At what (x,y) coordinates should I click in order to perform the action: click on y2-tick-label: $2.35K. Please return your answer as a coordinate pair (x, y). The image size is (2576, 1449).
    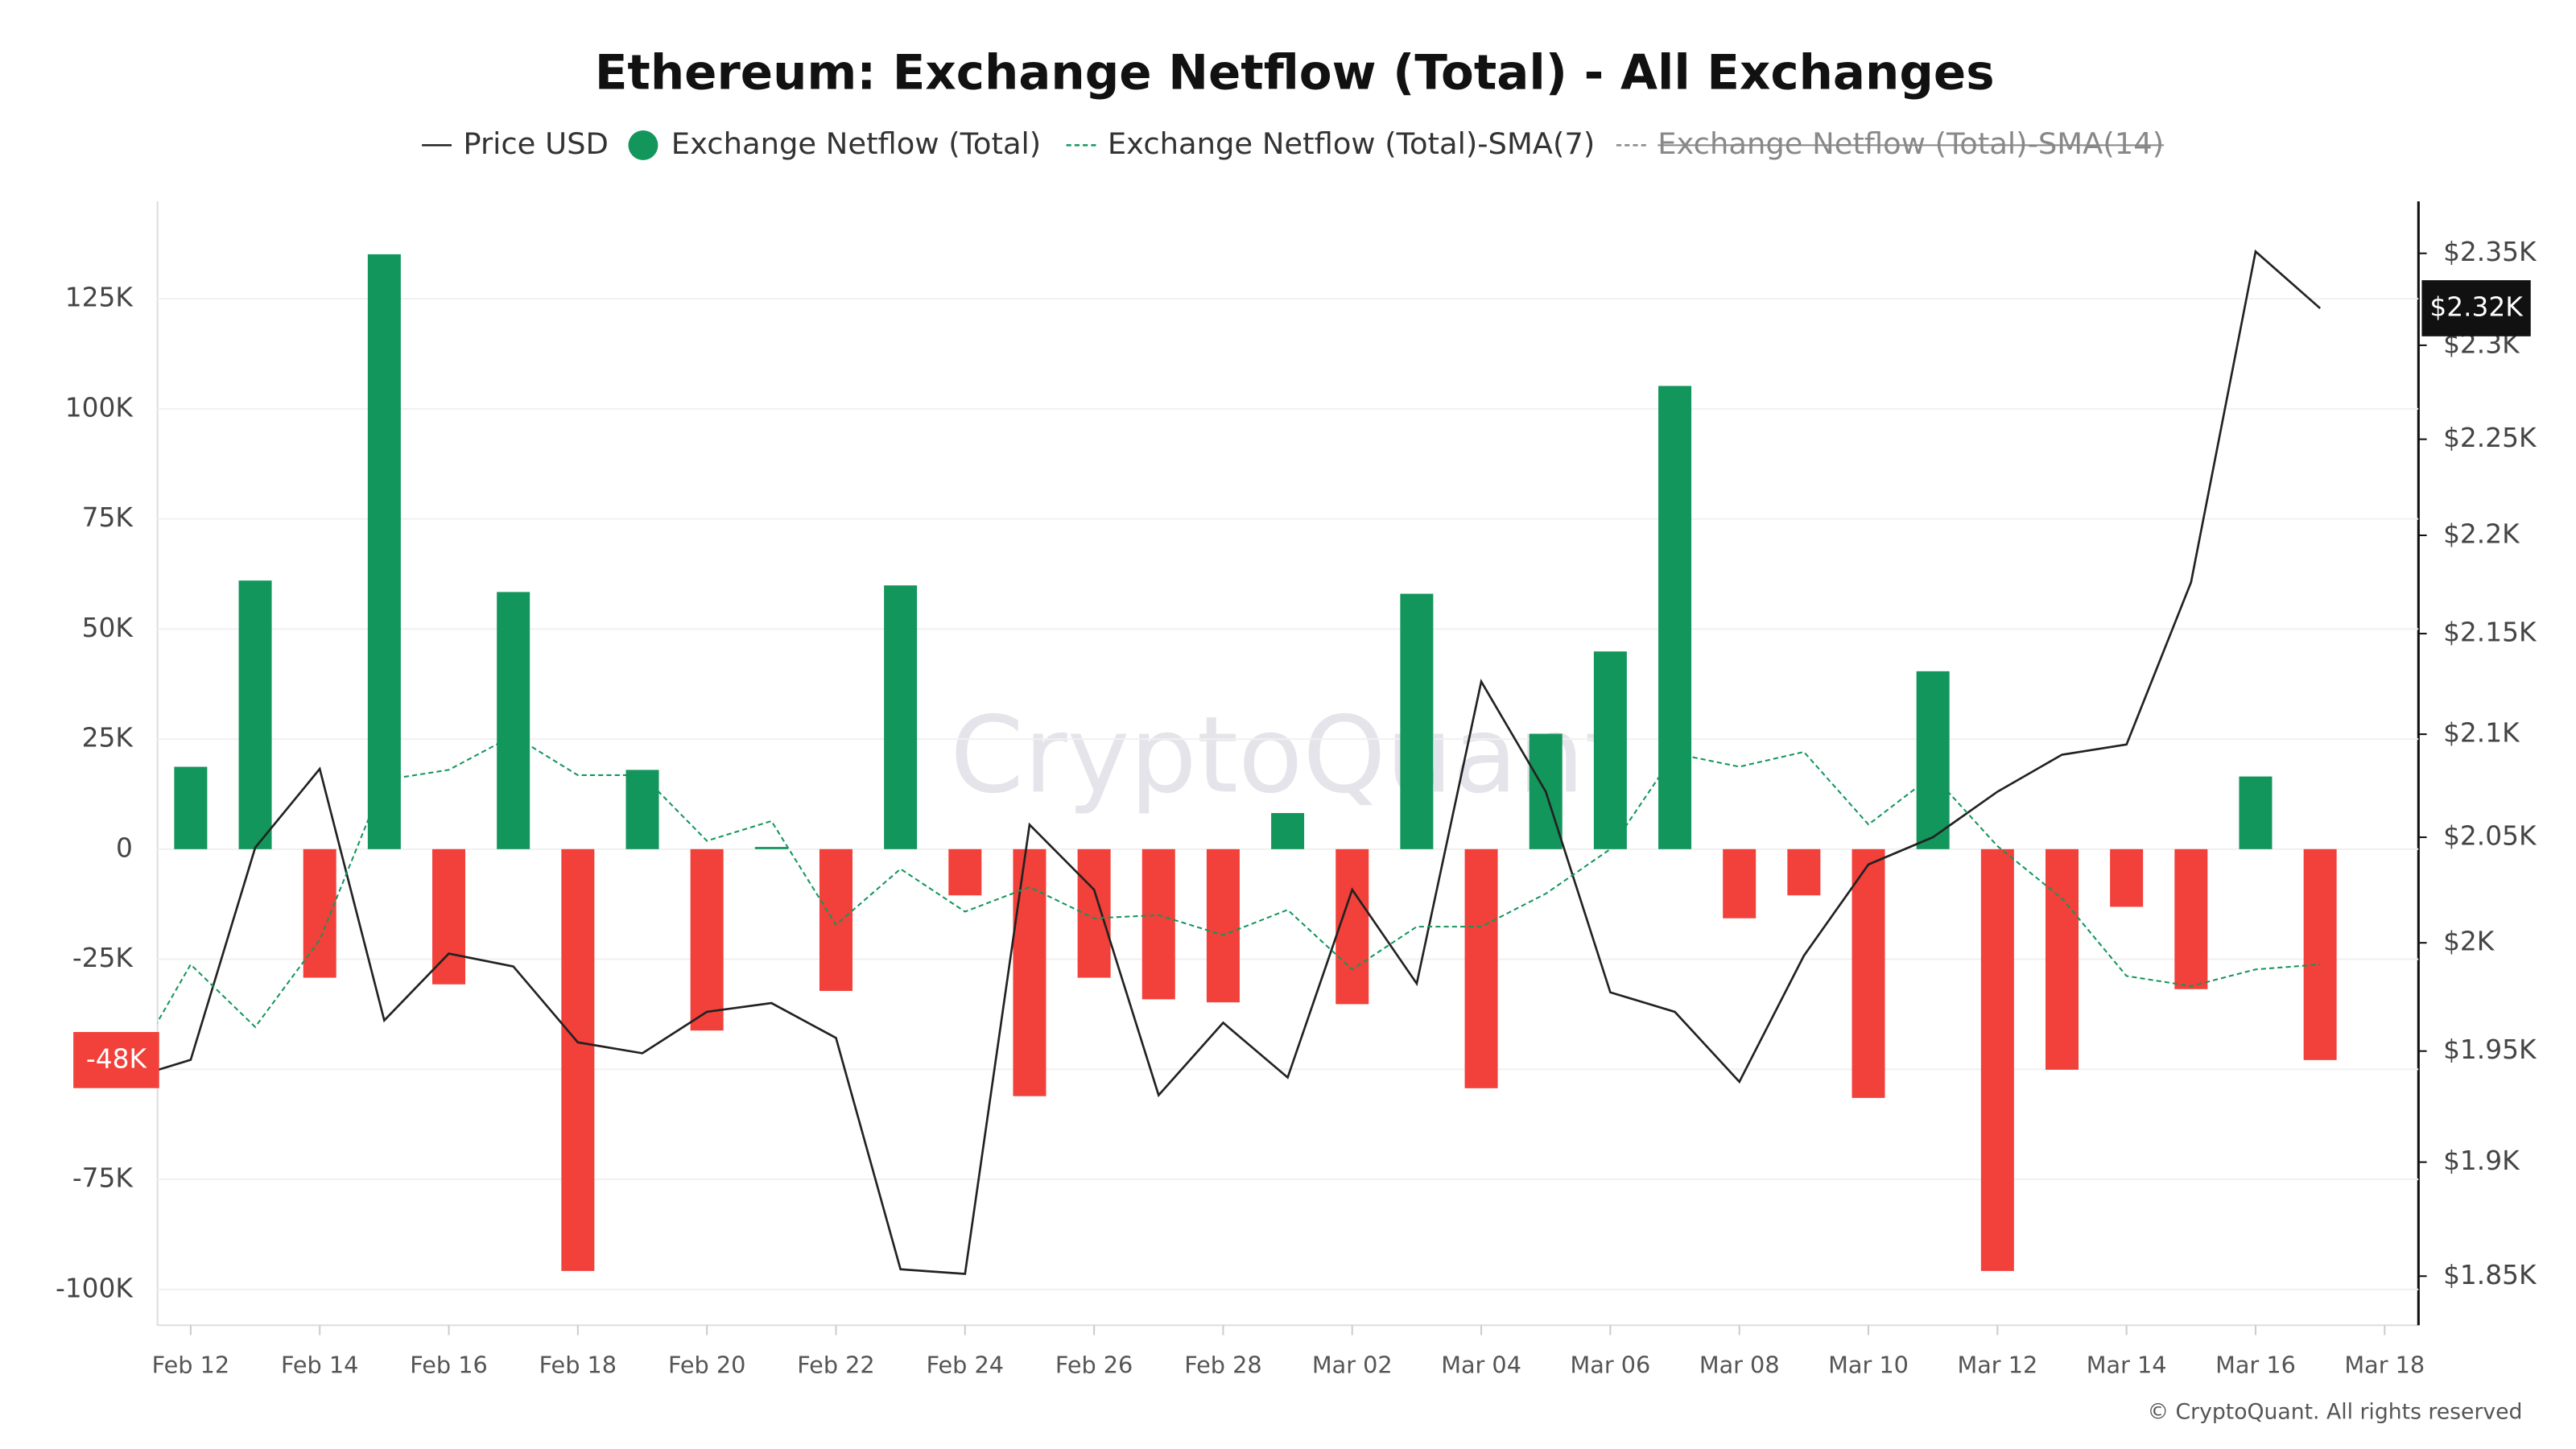
    Looking at the image, I should click on (2490, 252).